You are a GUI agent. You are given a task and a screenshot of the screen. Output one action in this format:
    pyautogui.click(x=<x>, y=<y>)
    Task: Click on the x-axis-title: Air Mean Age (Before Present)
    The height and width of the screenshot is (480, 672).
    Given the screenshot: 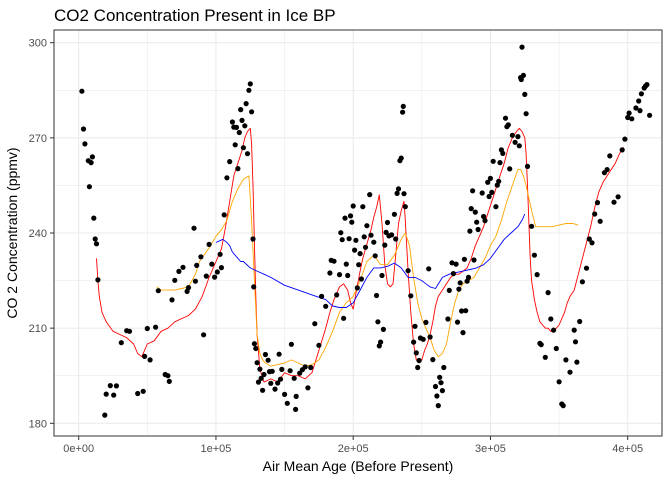 What is the action you would take?
    pyautogui.click(x=358, y=466)
    